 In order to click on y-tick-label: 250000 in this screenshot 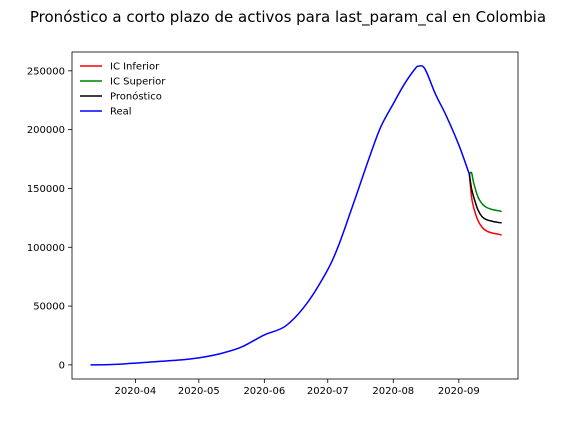, I will do `click(46, 71)`.